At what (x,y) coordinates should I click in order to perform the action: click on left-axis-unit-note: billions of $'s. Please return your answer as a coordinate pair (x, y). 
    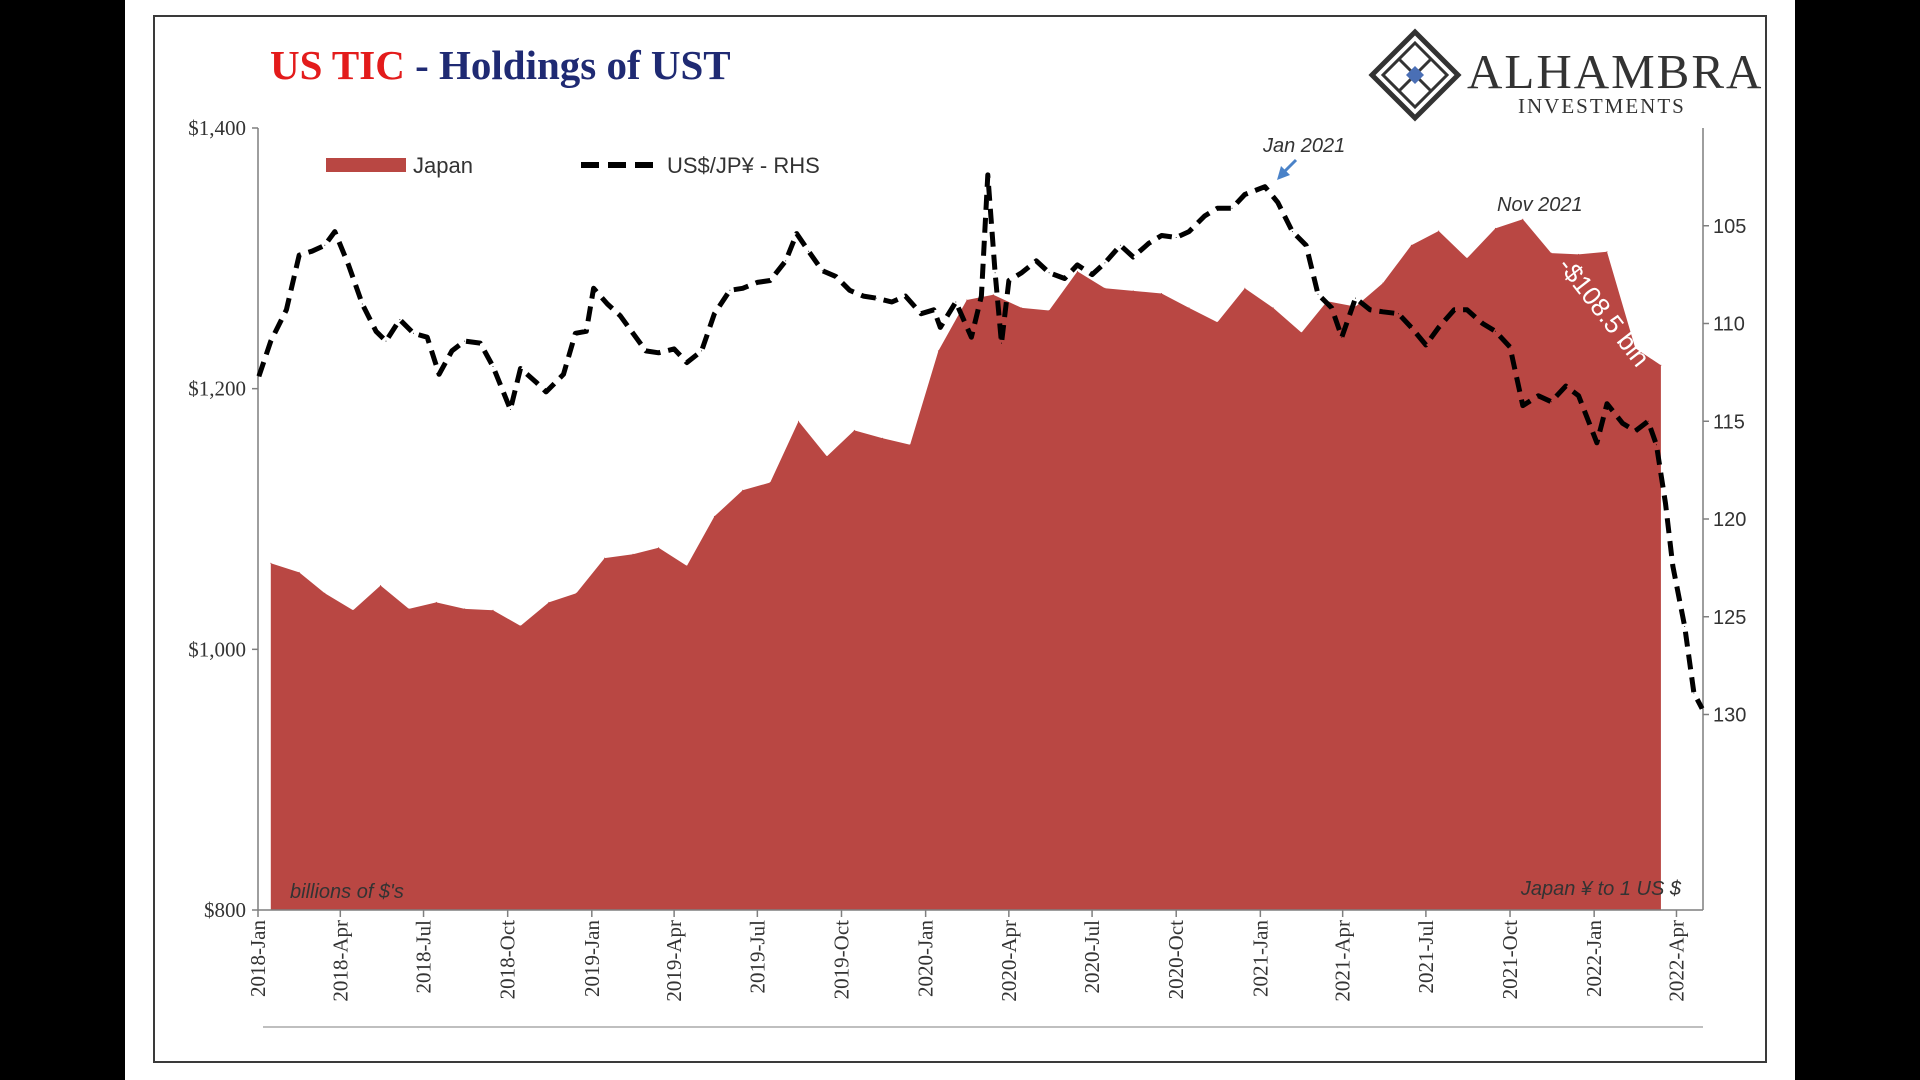
    Looking at the image, I should click on (347, 892).